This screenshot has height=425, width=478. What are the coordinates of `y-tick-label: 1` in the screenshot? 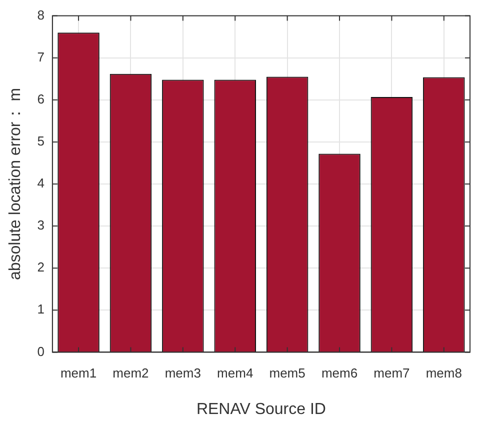 It's located at (40, 309).